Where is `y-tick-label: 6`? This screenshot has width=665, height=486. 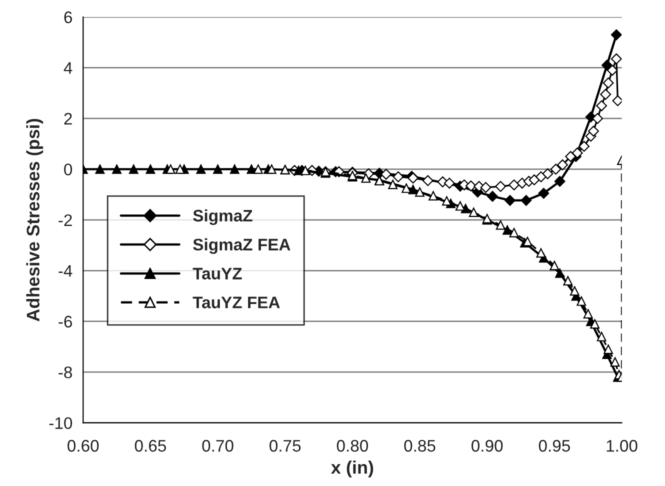 y-tick-label: 6 is located at coordinates (68, 17).